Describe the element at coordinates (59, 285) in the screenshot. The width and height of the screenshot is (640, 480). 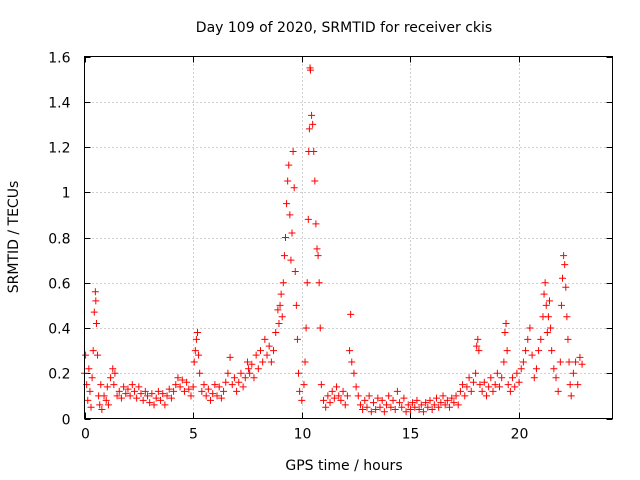
I see `y-tick-label: 0.6` at that location.